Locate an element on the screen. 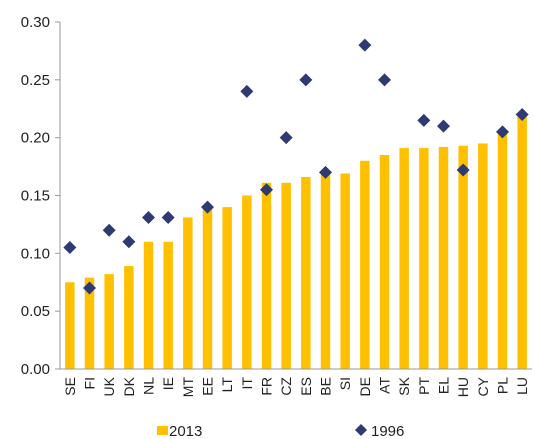 The width and height of the screenshot is (535, 439). marker-DE is located at coordinates (365, 45).